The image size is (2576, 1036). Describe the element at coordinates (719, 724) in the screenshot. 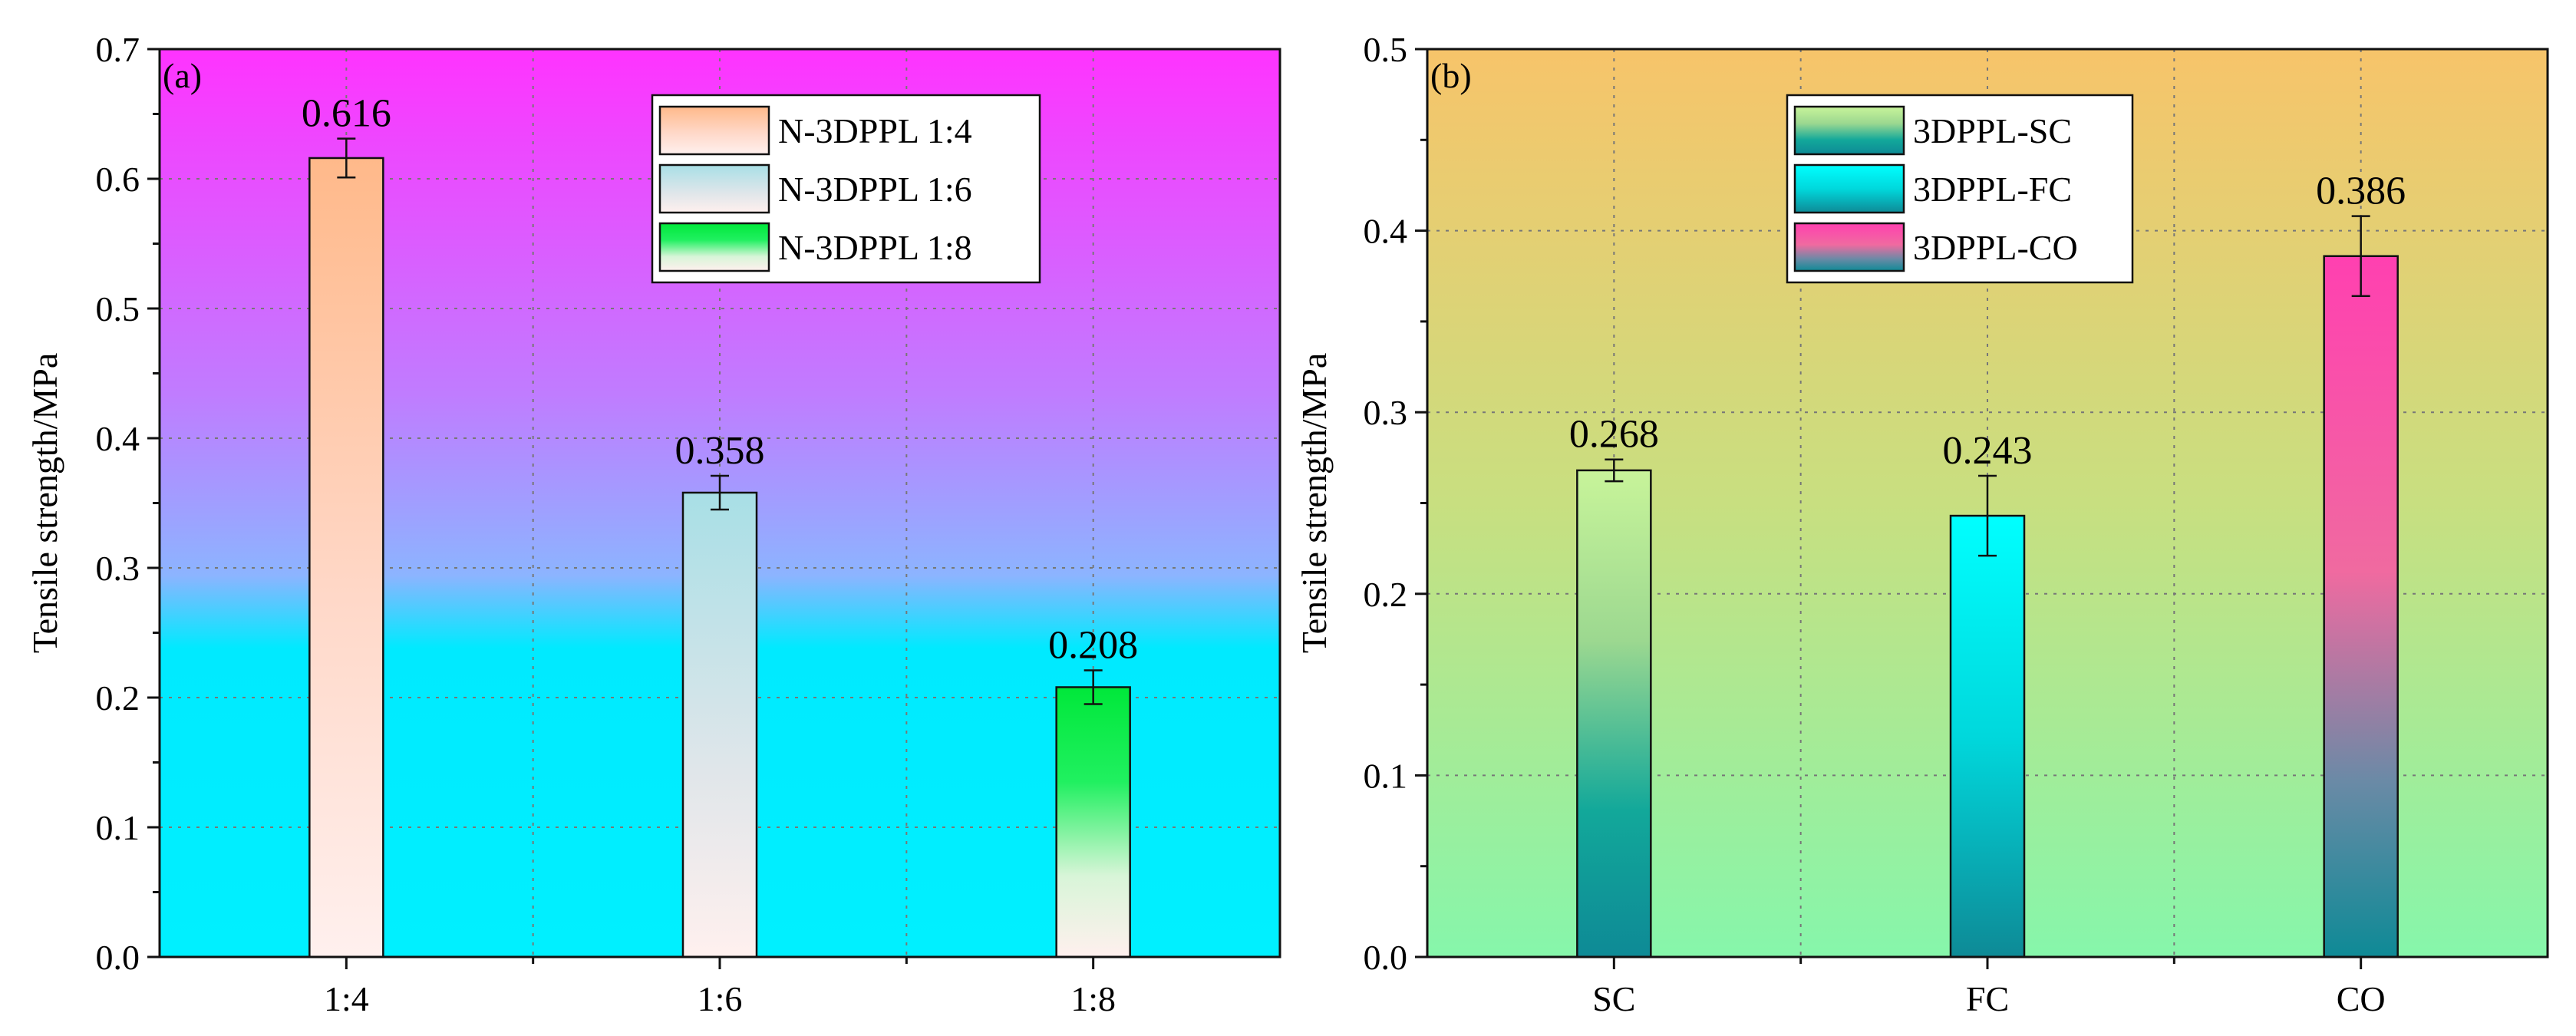

I see `bar-1:6` at that location.